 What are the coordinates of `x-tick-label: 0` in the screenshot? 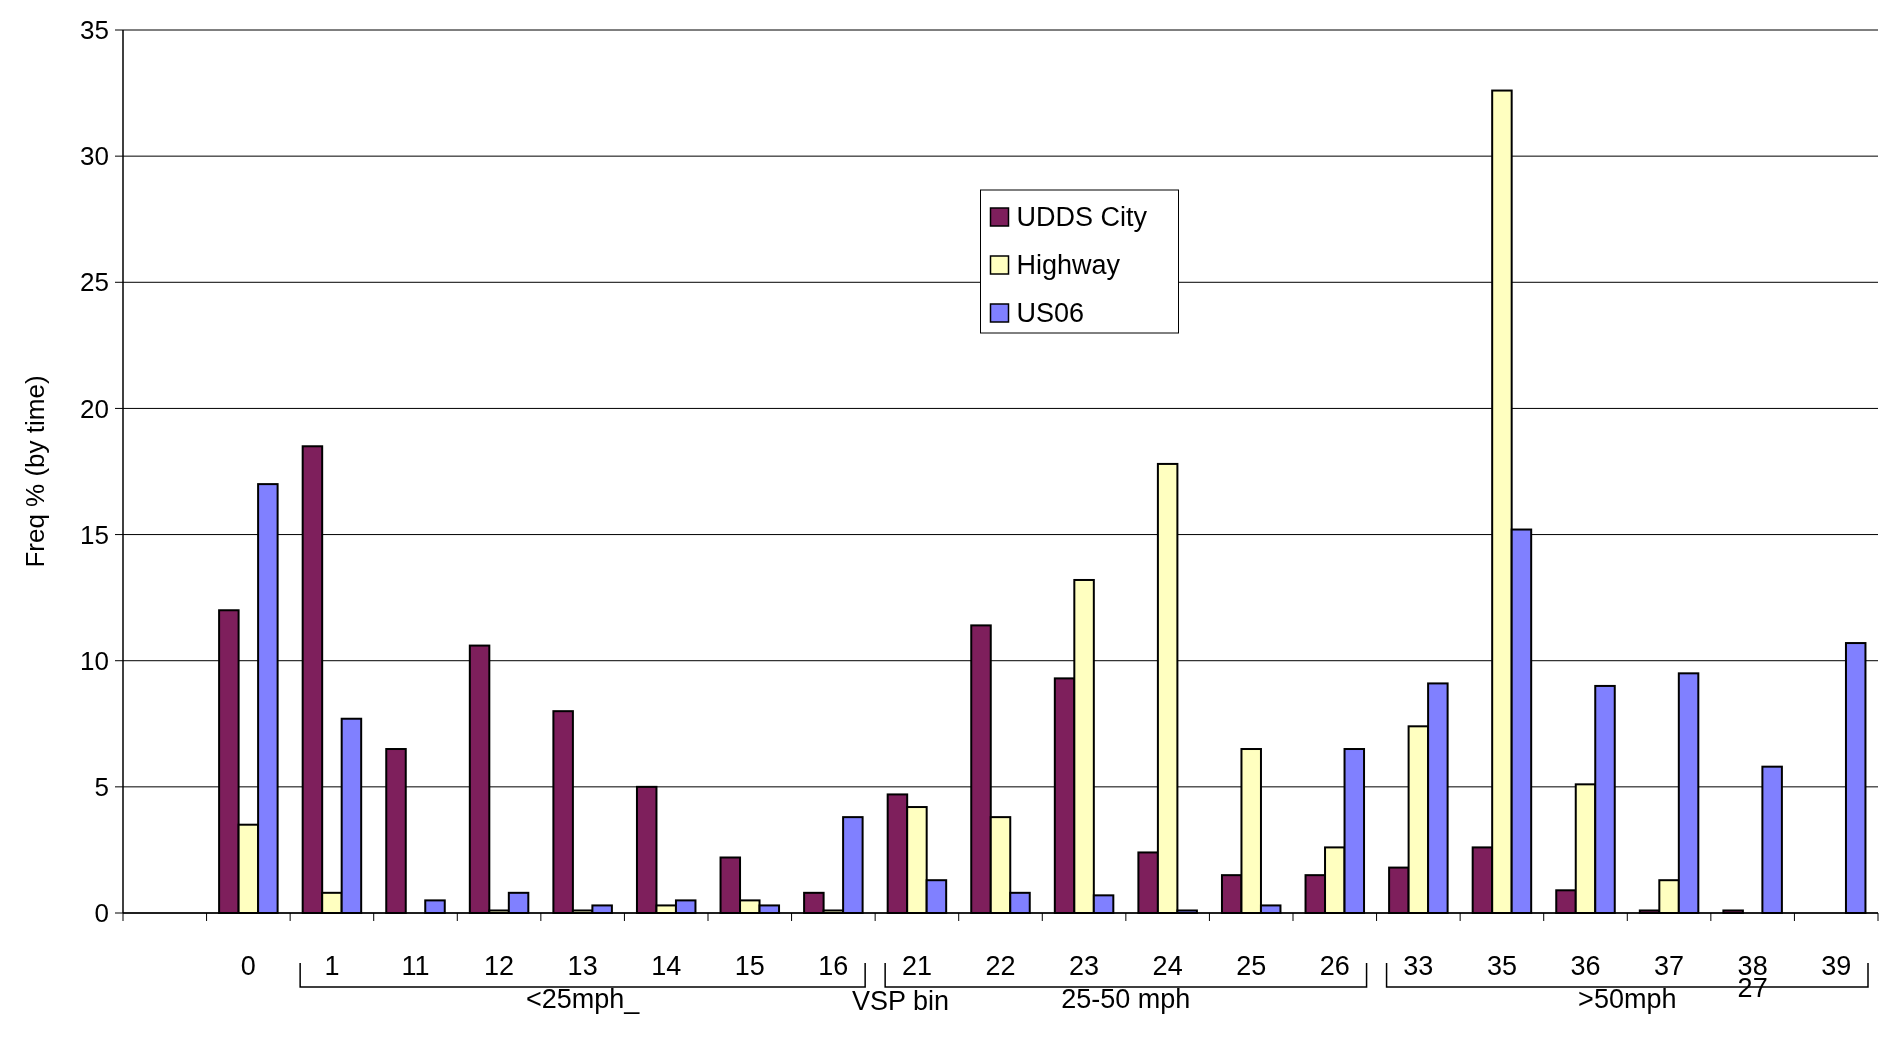 It's located at (248, 966).